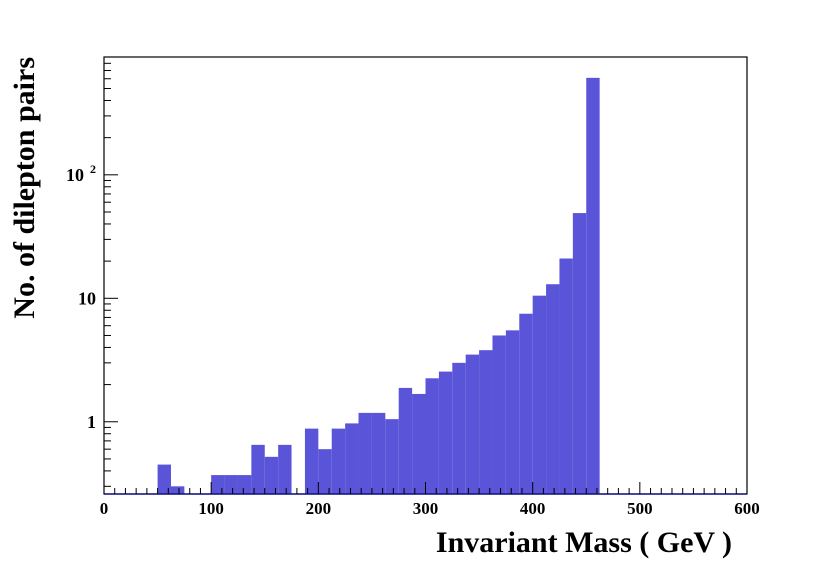 This screenshot has width=830, height=563. I want to click on y-axis-title: No. of dilepton pairs, so click(24, 188).